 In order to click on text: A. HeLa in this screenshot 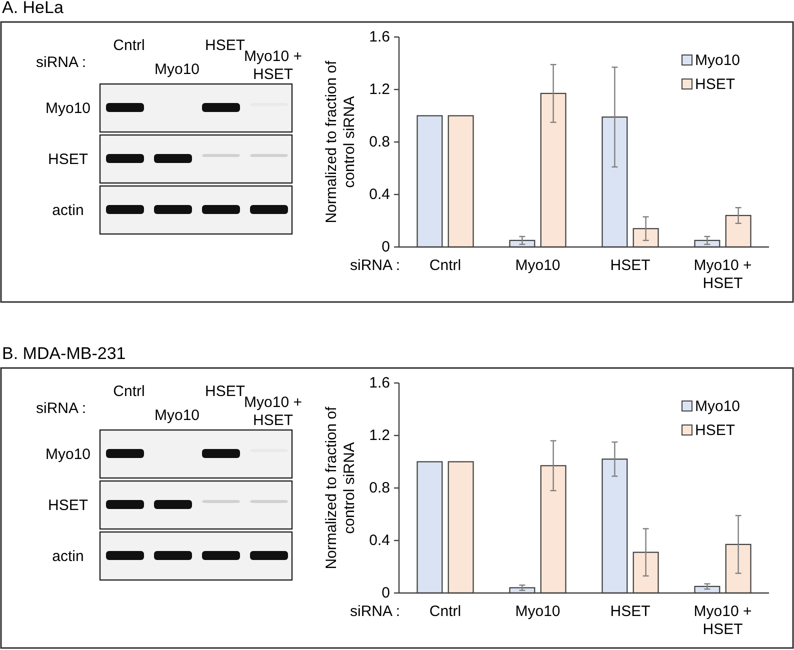, I will do `click(33, 8)`.